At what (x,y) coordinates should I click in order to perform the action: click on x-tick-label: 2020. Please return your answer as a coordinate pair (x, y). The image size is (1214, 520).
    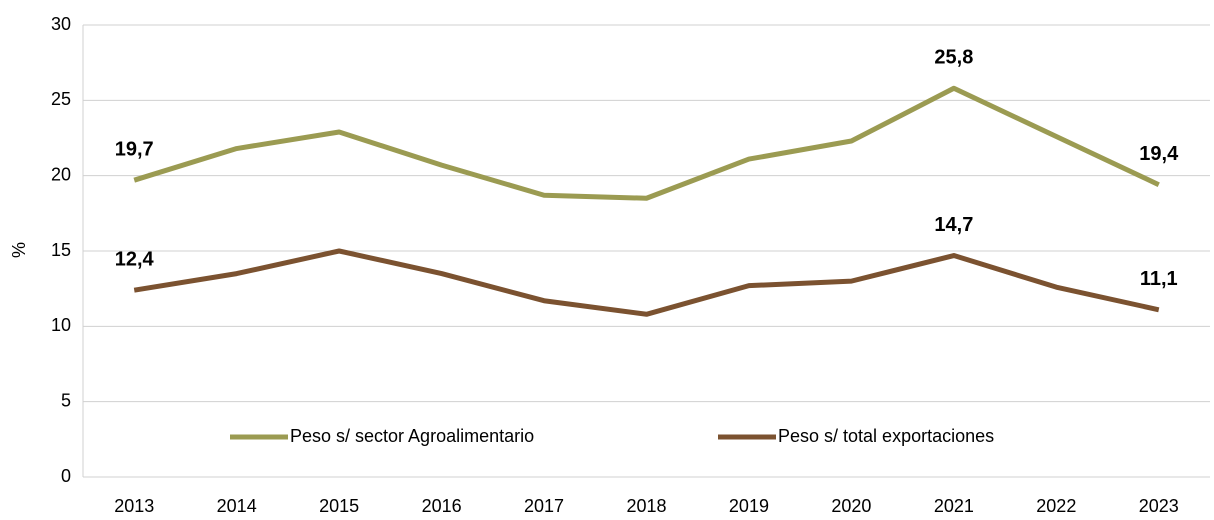
    Looking at the image, I should click on (851, 506).